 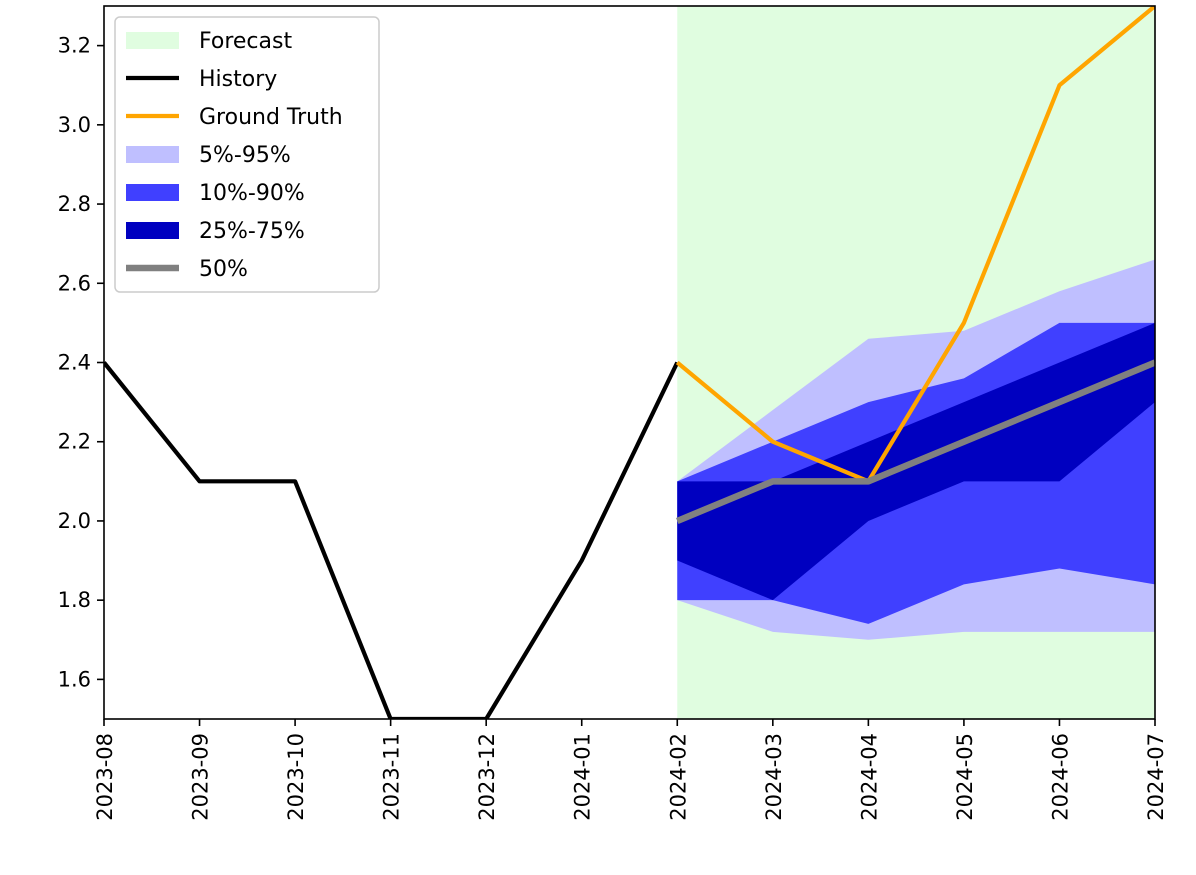 I want to click on x-tick-label: 2023-11, so click(x=392, y=777).